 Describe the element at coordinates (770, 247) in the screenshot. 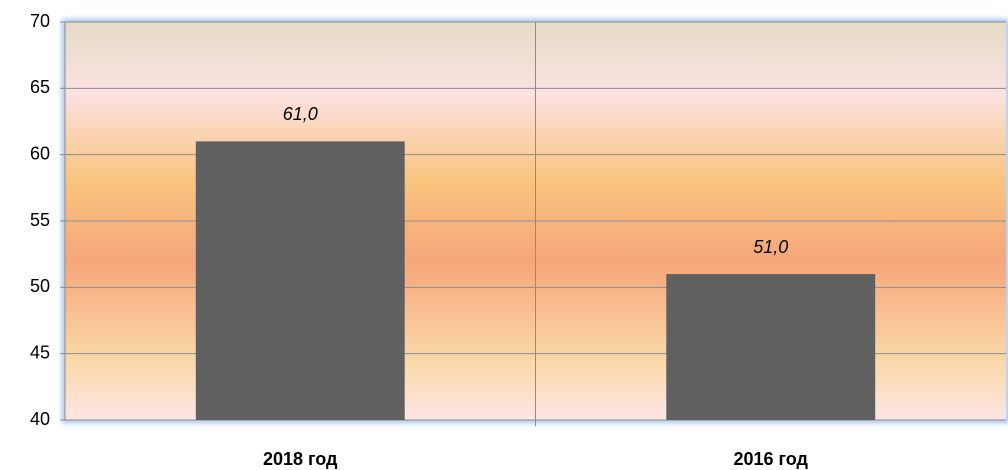

I see `value-label: 51,0` at that location.